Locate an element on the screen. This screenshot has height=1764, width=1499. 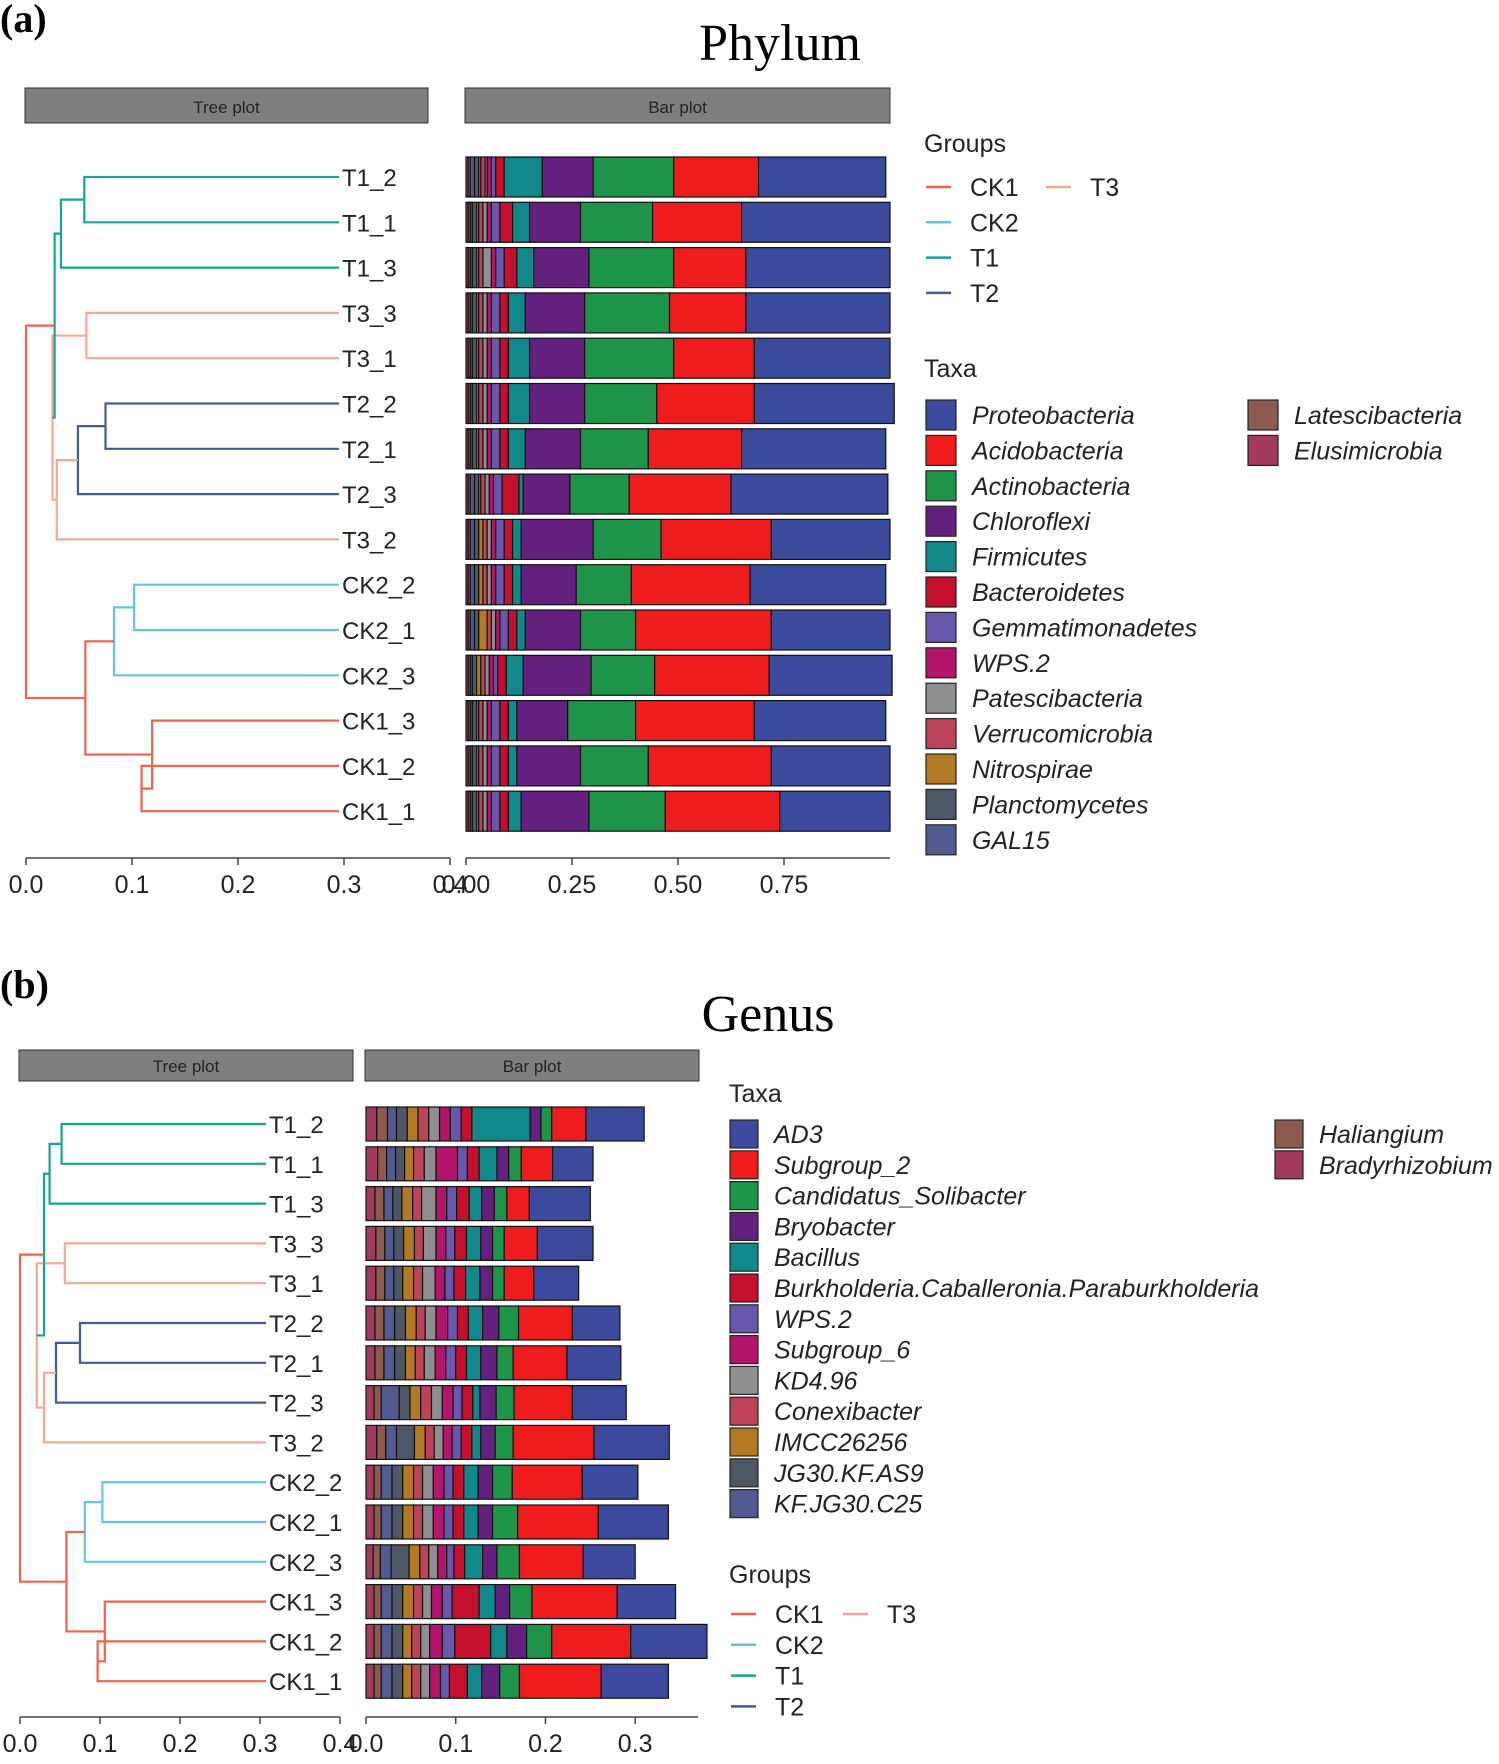
bar-tick-label: 0.75 is located at coordinates (784, 885).